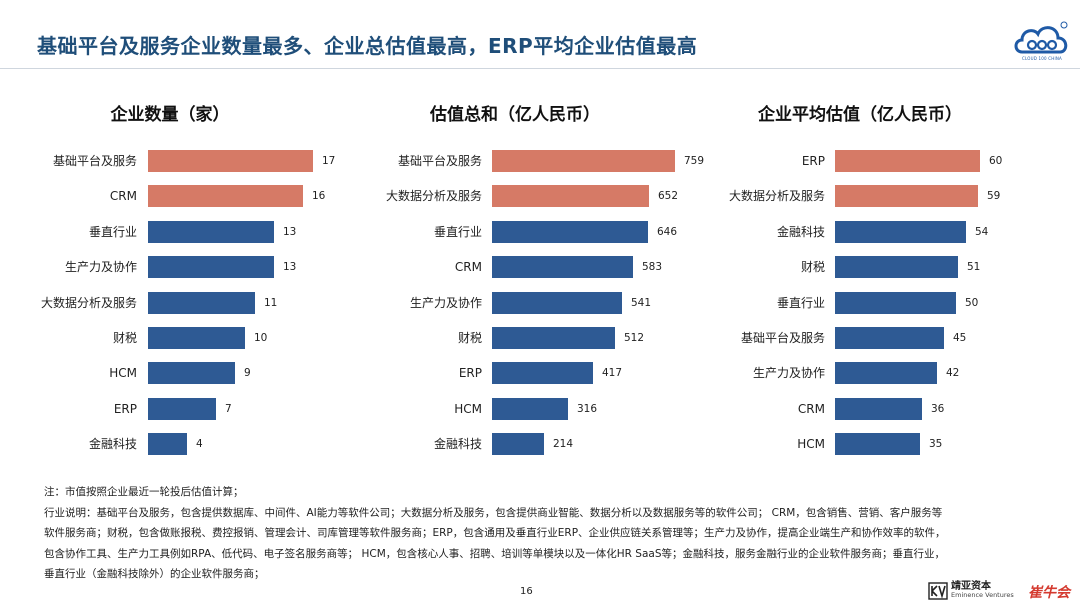  Describe the element at coordinates (170, 444) in the screenshot. I see `bar-row: 金融科技 4` at that location.